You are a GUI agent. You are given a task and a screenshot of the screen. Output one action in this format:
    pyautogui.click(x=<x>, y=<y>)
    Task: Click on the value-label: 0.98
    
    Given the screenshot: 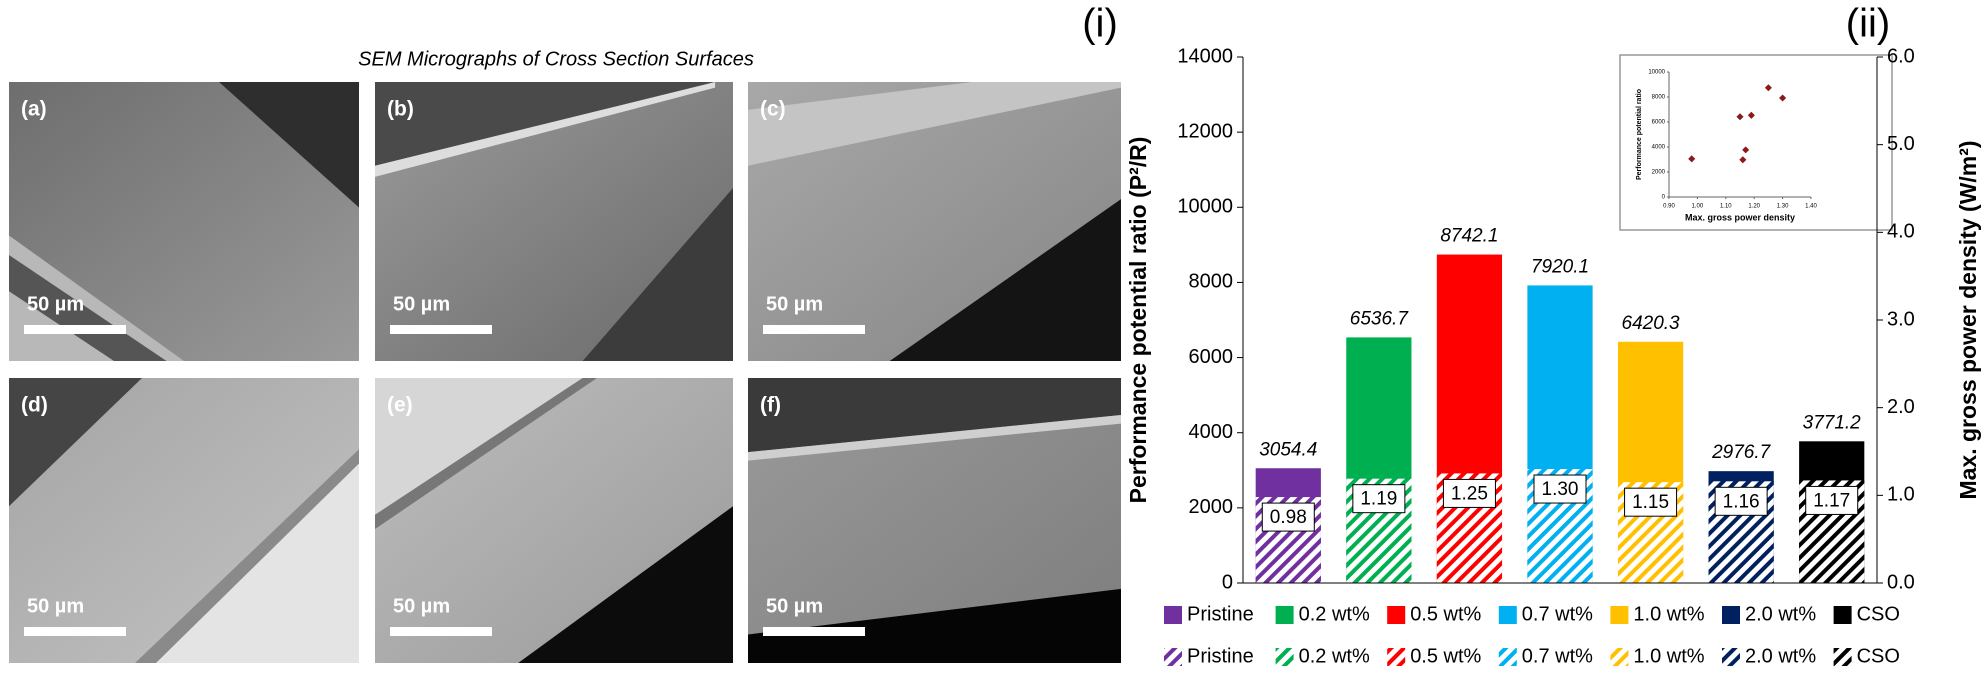 What is the action you would take?
    pyautogui.click(x=1288, y=517)
    